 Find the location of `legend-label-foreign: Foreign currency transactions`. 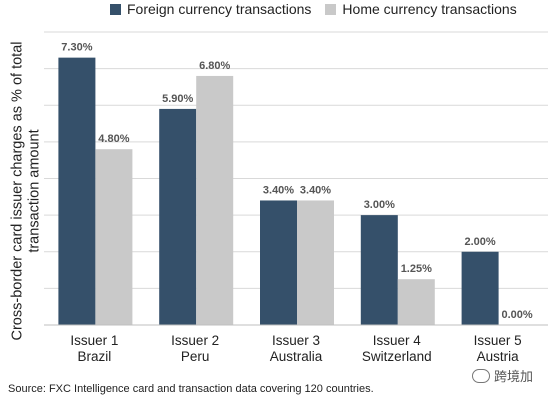

legend-label-foreign: Foreign currency transactions is located at coordinates (219, 9).